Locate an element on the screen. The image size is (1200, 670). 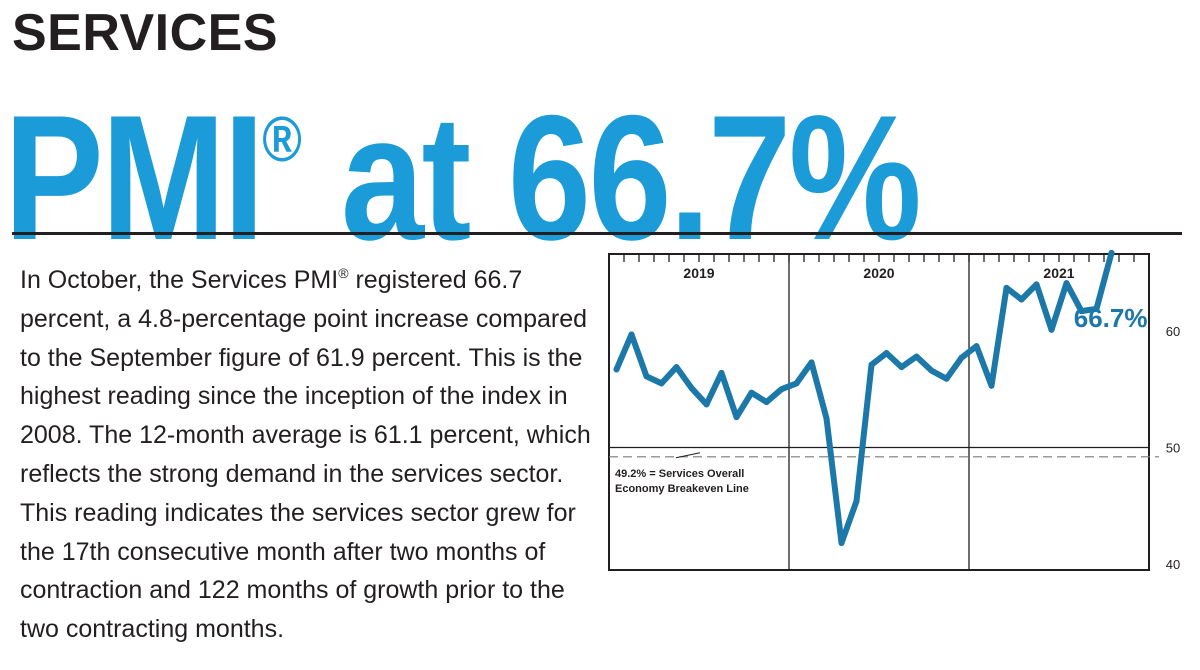
divider-rule is located at coordinates (597, 233).